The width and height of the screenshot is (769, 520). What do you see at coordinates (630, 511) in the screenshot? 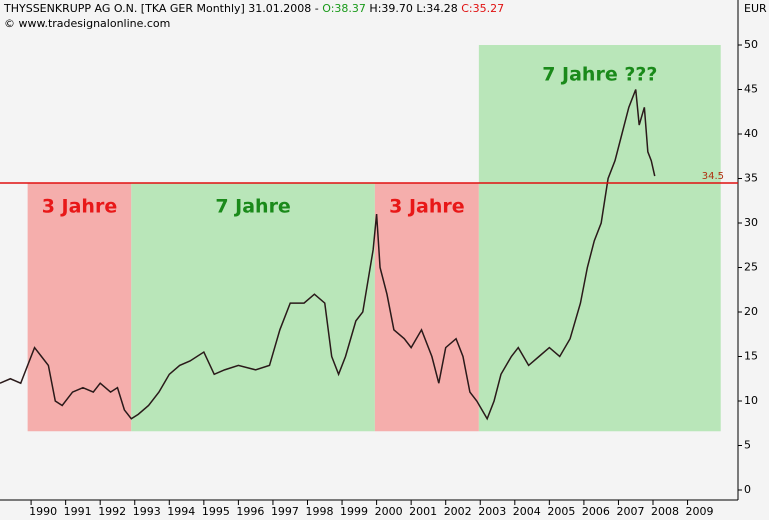
I see `x-tick-label: 2007` at bounding box center [630, 511].